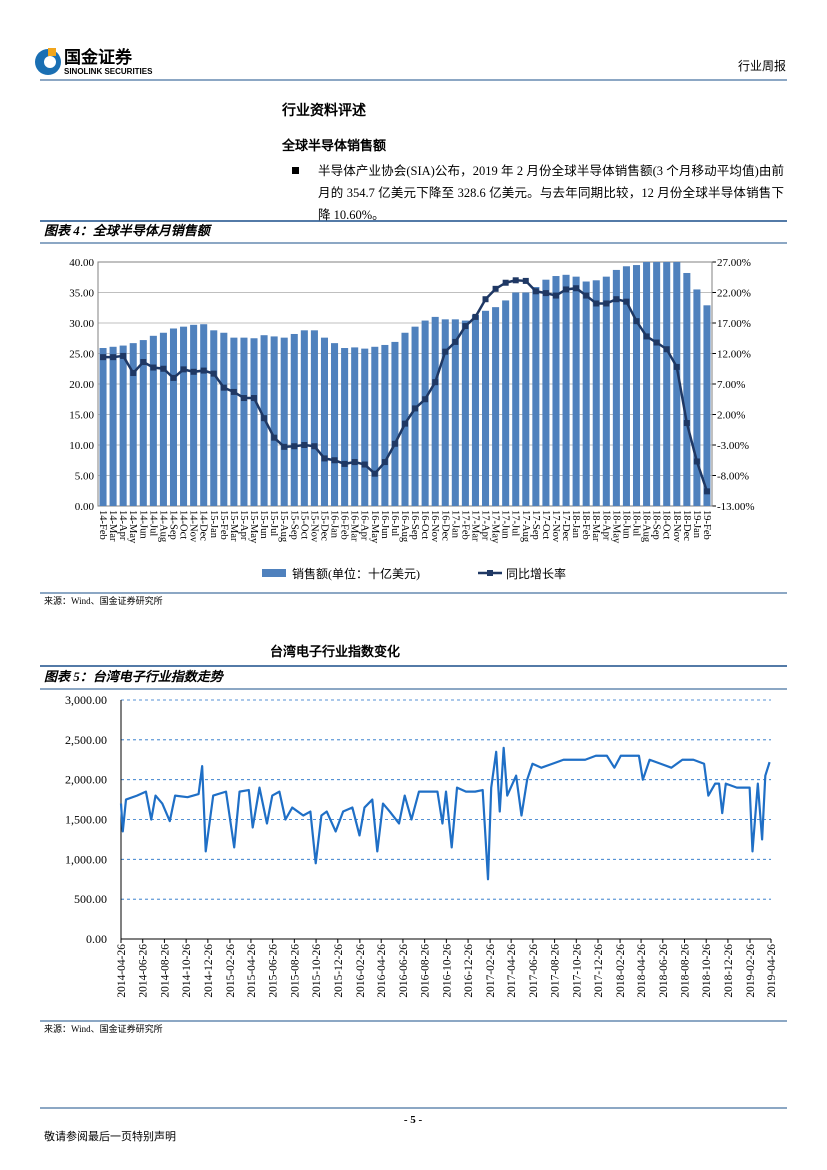 The height and width of the screenshot is (1170, 827). I want to click on x-tick-label: 2019-04-26, so click(772, 971).